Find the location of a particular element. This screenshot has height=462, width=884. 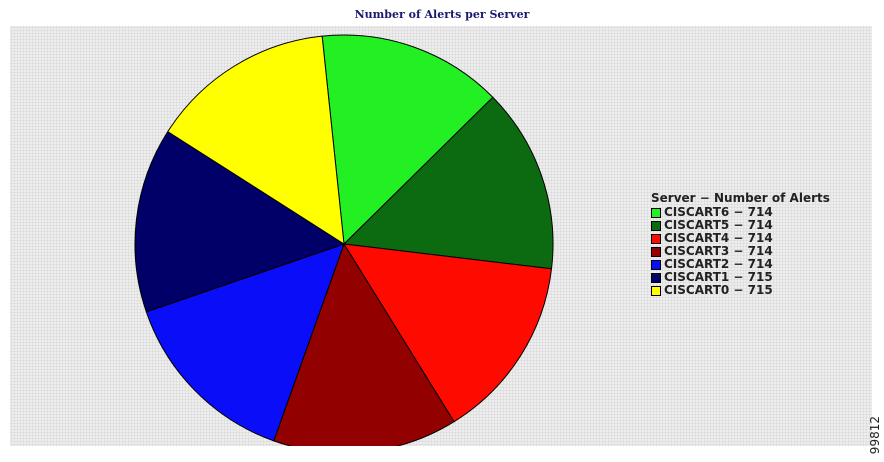

legend-item-ciscart2: CISCART2 − 714 is located at coordinates (740, 264).